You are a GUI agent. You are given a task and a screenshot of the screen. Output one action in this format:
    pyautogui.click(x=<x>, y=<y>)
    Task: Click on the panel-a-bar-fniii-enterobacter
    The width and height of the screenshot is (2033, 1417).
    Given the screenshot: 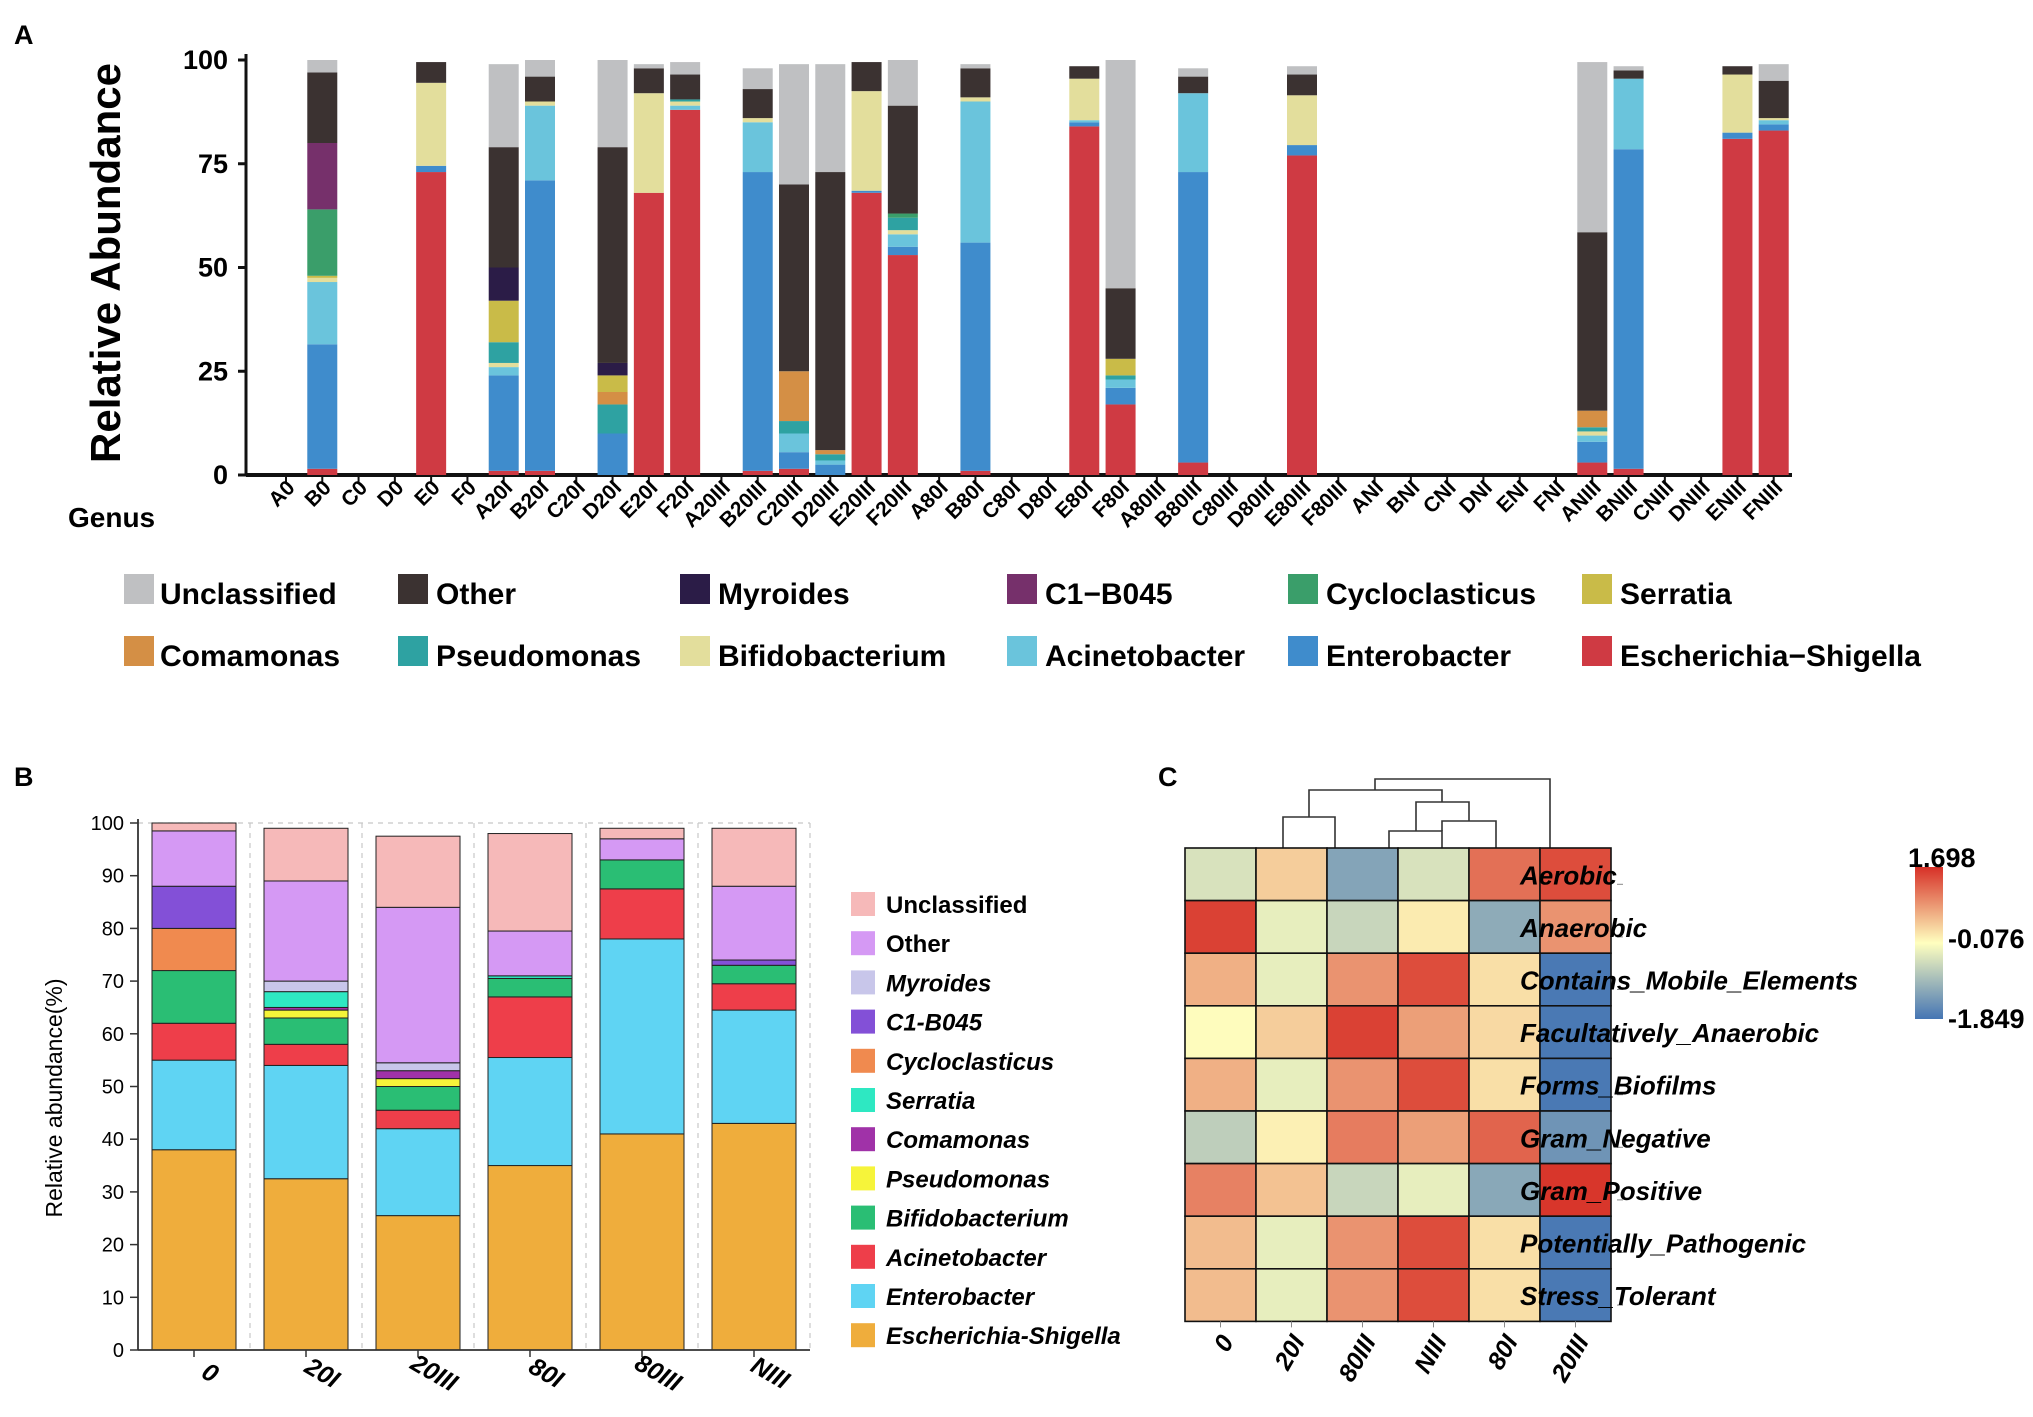 What is the action you would take?
    pyautogui.click(x=1773, y=127)
    